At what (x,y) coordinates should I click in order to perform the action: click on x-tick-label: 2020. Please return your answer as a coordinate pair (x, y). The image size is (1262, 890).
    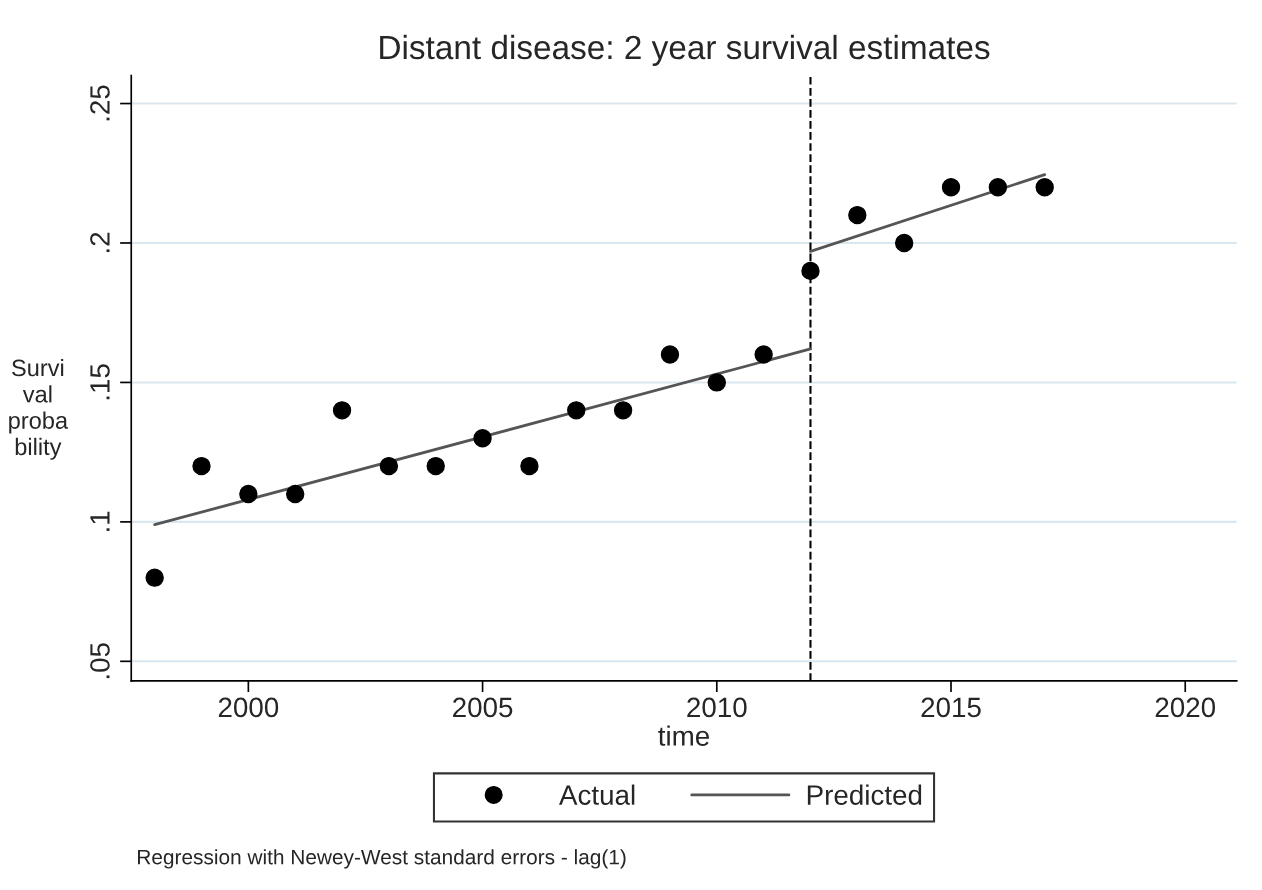
    Looking at the image, I should click on (1185, 707).